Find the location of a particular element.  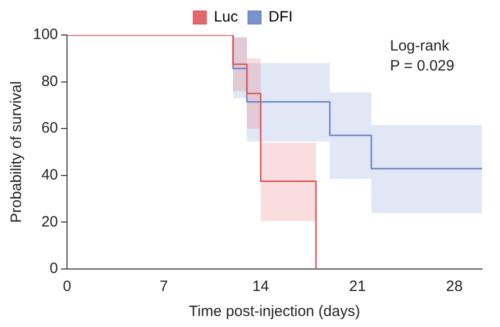

legend-label: DFI is located at coordinates (280, 17).